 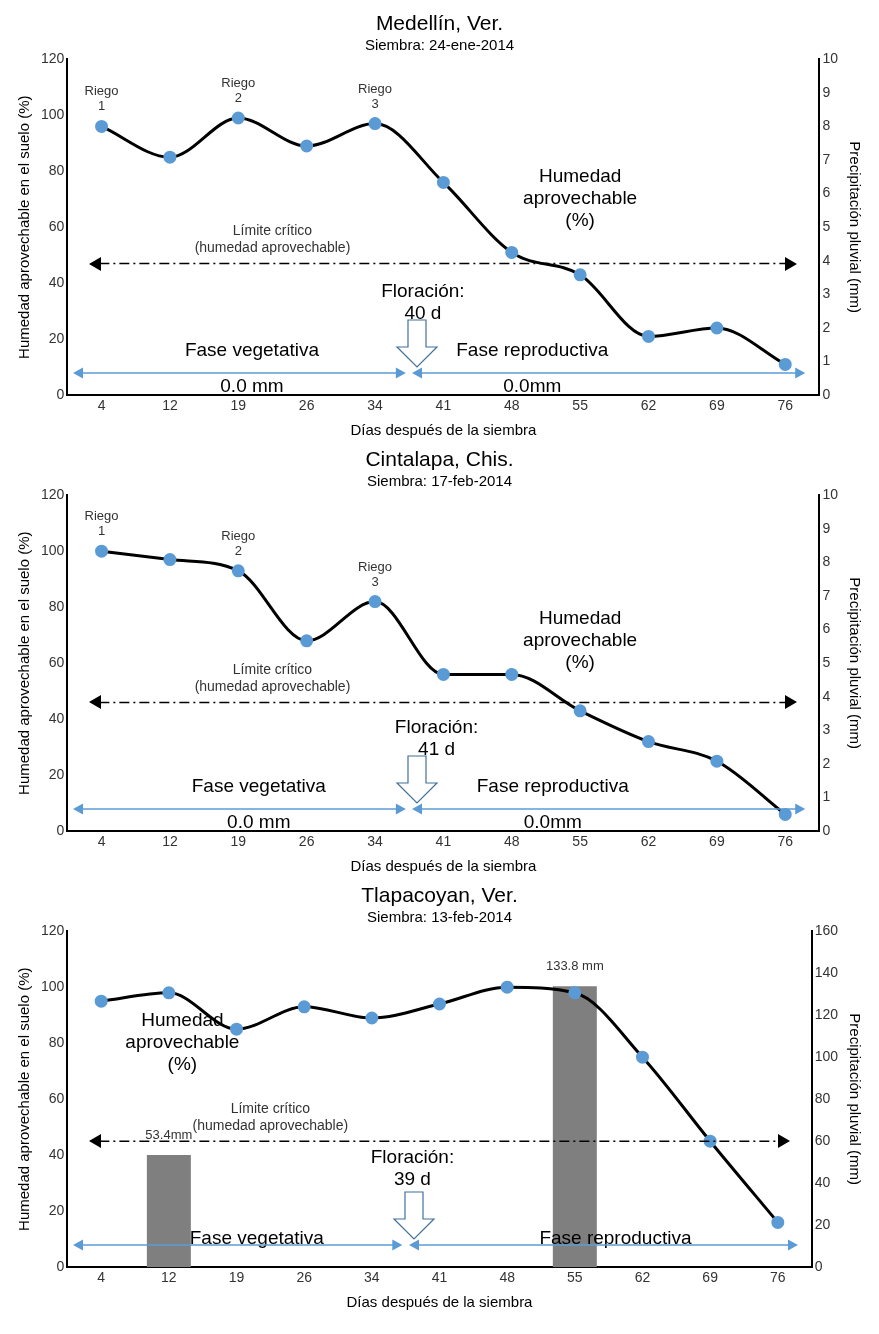 I want to click on chart-subtitle: Siembra: 17-feb-2014, so click(x=439, y=481).